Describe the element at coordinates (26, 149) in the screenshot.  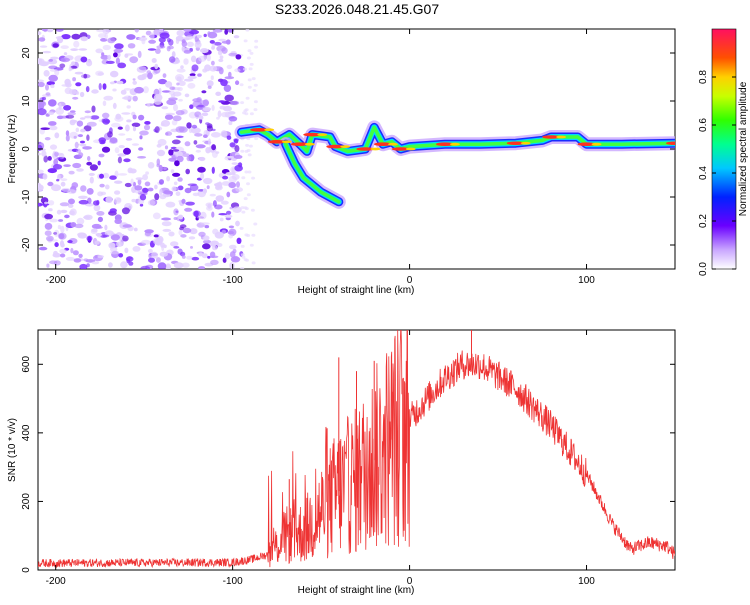
I see `spectrogram-ytick-label: 0` at that location.